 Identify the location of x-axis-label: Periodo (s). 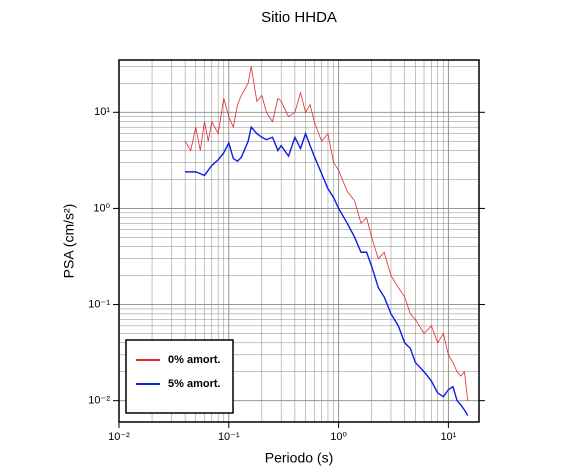
(299, 458).